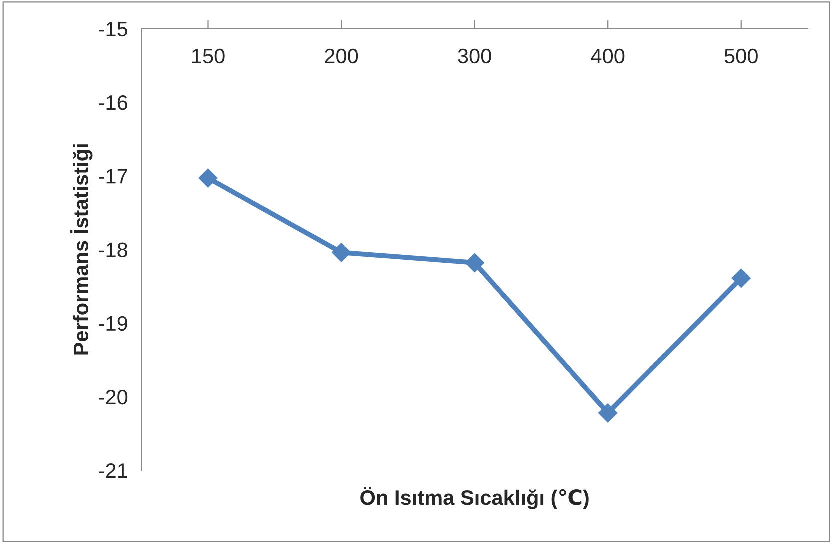 The width and height of the screenshot is (833, 544). Describe the element at coordinates (113, 250) in the screenshot. I see `y-tick-label: -18` at that location.